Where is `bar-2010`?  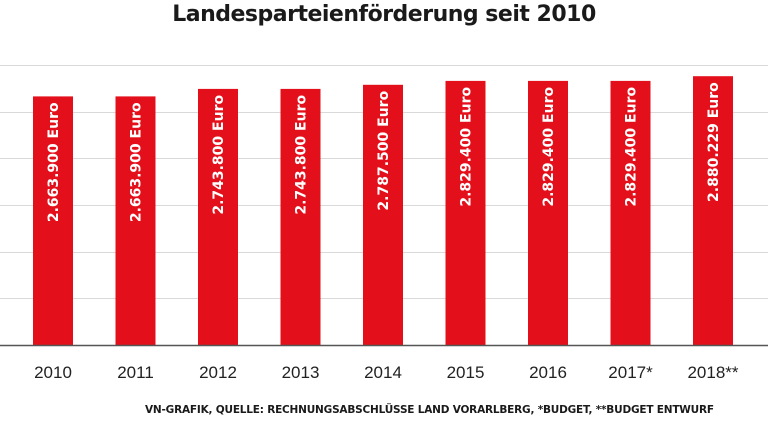
bar-2010 is located at coordinates (53, 221).